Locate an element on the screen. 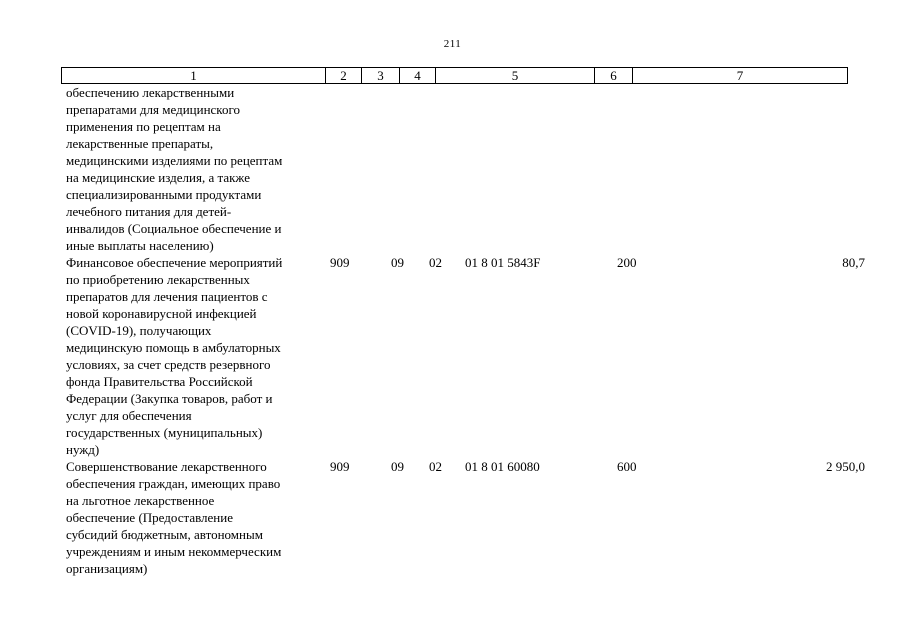 The image size is (905, 640). column-header-row: 1 2 3 4 5 6 7 is located at coordinates (454, 75).